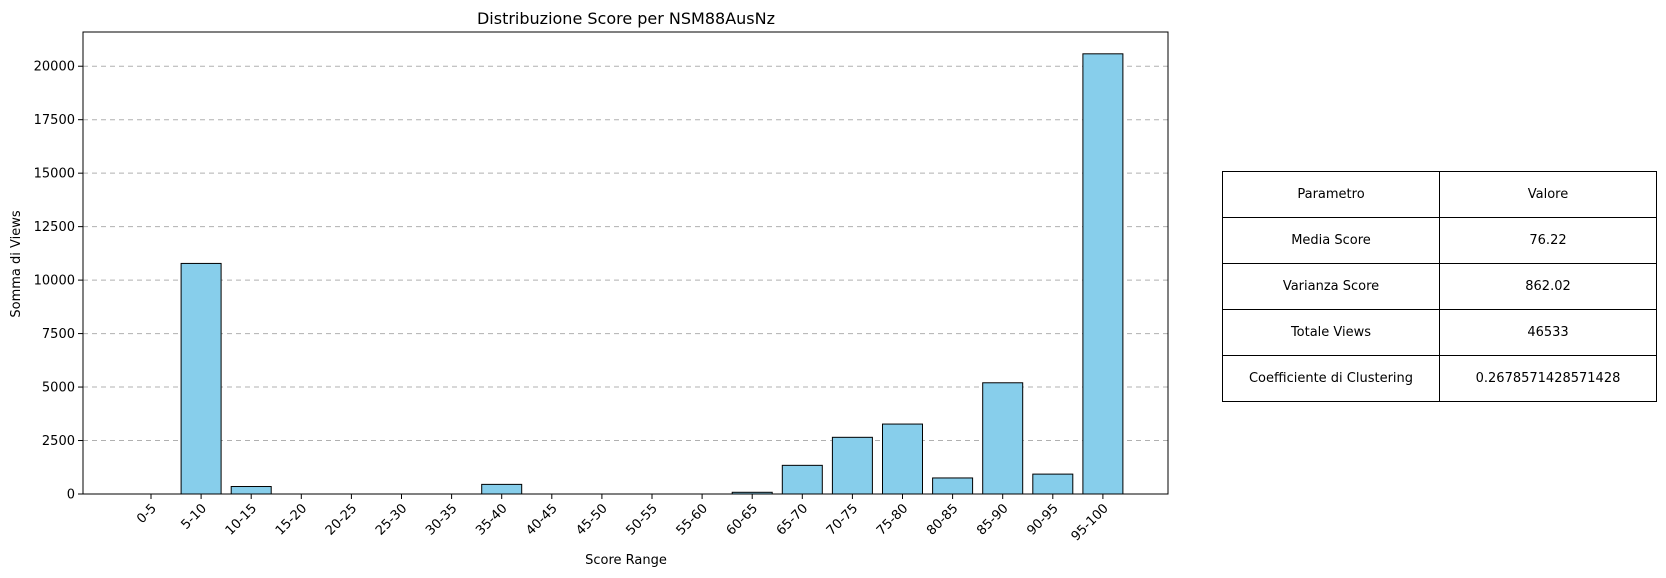 The height and width of the screenshot is (578, 1666). I want to click on table-cell: 46533, so click(1548, 332).